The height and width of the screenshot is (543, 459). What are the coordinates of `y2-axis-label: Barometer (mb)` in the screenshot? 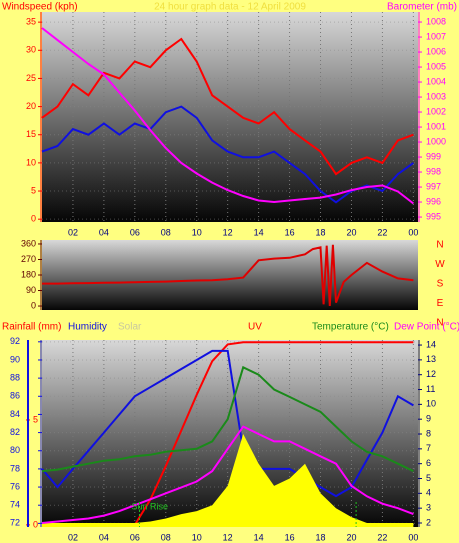 It's located at (422, 7).